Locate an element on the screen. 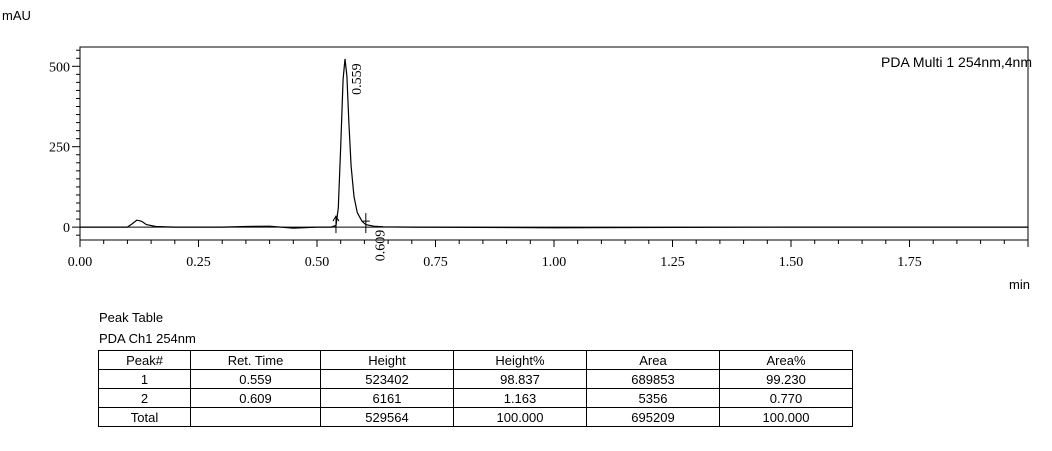 The width and height of the screenshot is (1052, 451). peak-label: 0.609 is located at coordinates (381, 246).